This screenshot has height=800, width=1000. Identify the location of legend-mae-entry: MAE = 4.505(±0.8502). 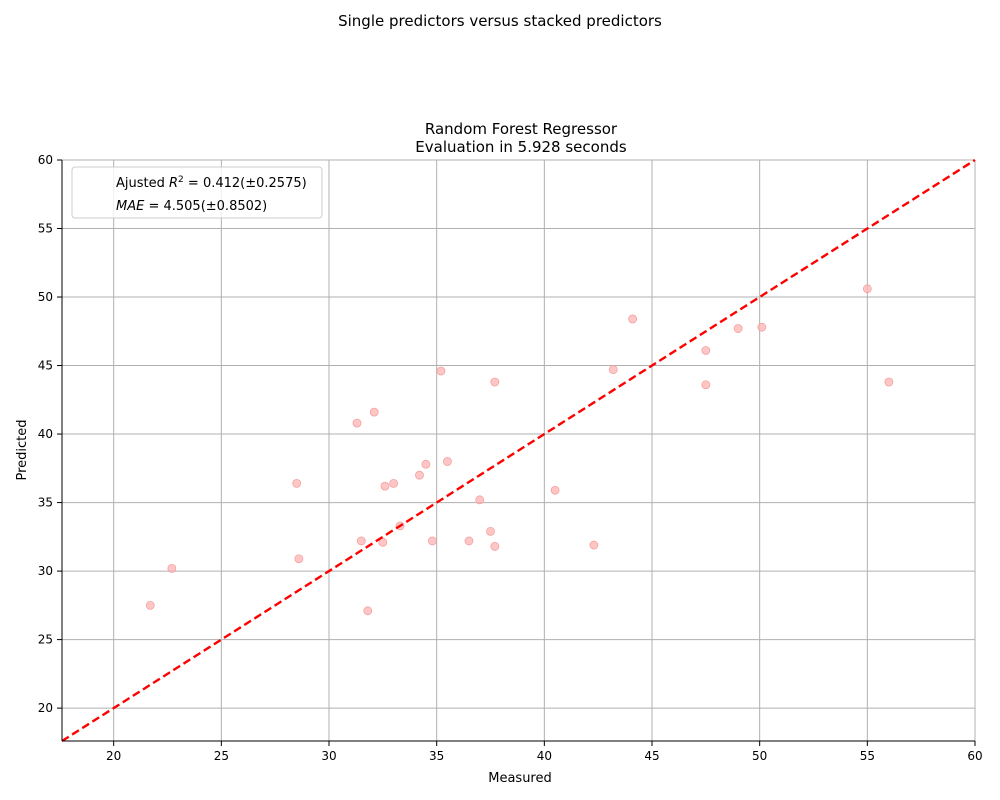
(191, 206).